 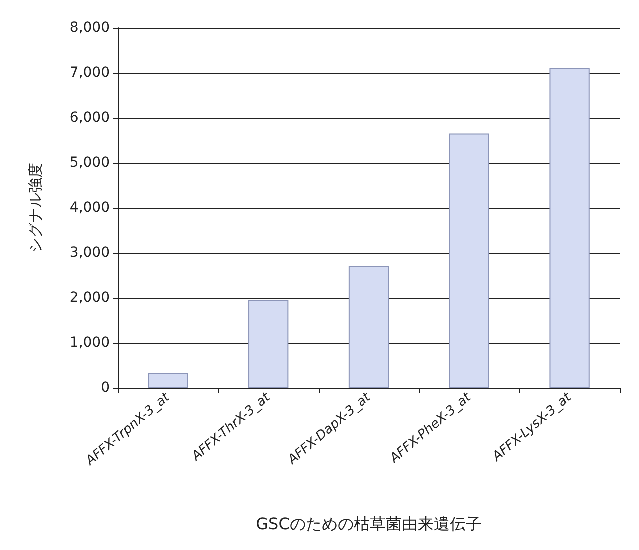 I want to click on y-tick-label: 1,000, so click(x=90, y=343).